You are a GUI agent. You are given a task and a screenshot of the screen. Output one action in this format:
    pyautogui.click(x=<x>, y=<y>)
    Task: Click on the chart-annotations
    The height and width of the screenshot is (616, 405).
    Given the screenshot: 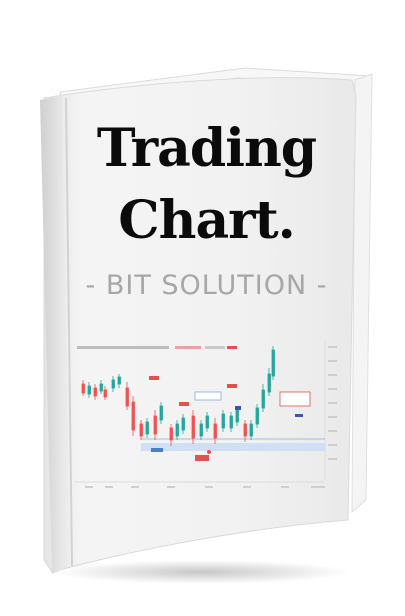 What is the action you would take?
    pyautogui.click(x=230, y=418)
    